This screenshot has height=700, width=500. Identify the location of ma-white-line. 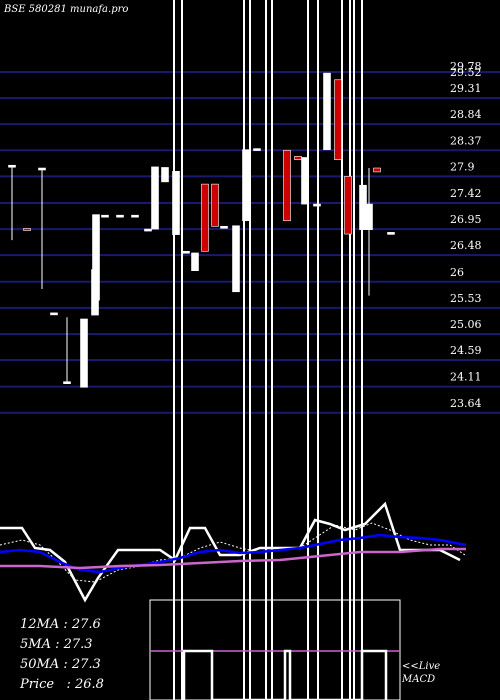
(230, 552).